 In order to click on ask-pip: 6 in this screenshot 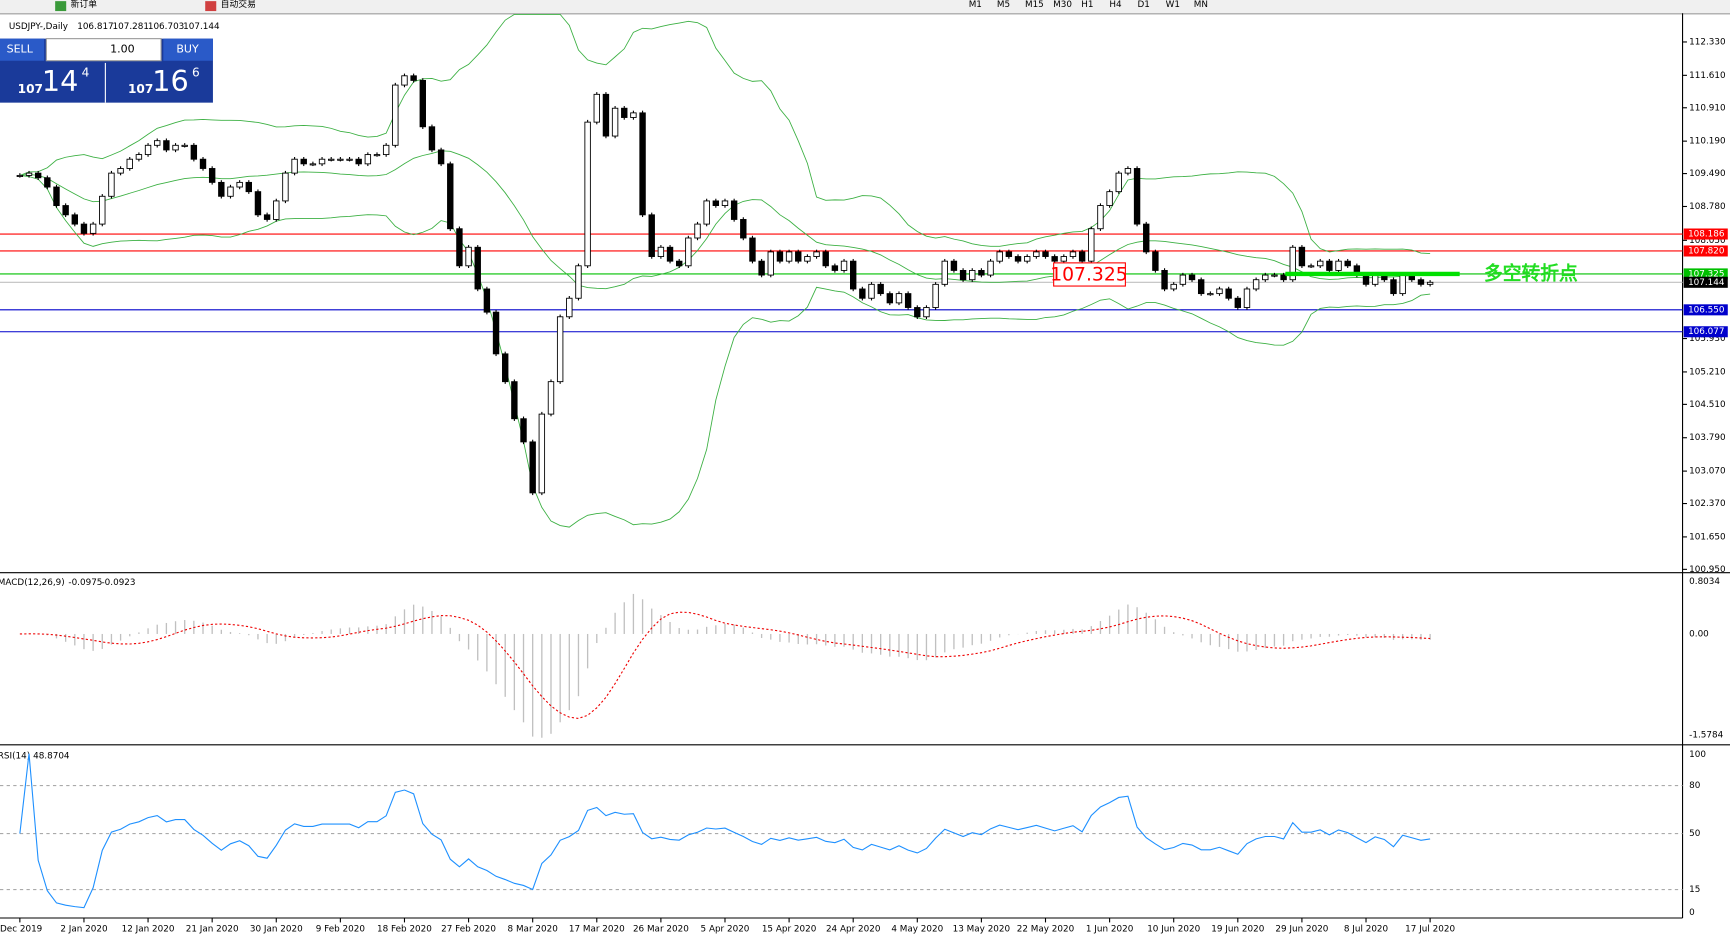, I will do `click(196, 72)`.